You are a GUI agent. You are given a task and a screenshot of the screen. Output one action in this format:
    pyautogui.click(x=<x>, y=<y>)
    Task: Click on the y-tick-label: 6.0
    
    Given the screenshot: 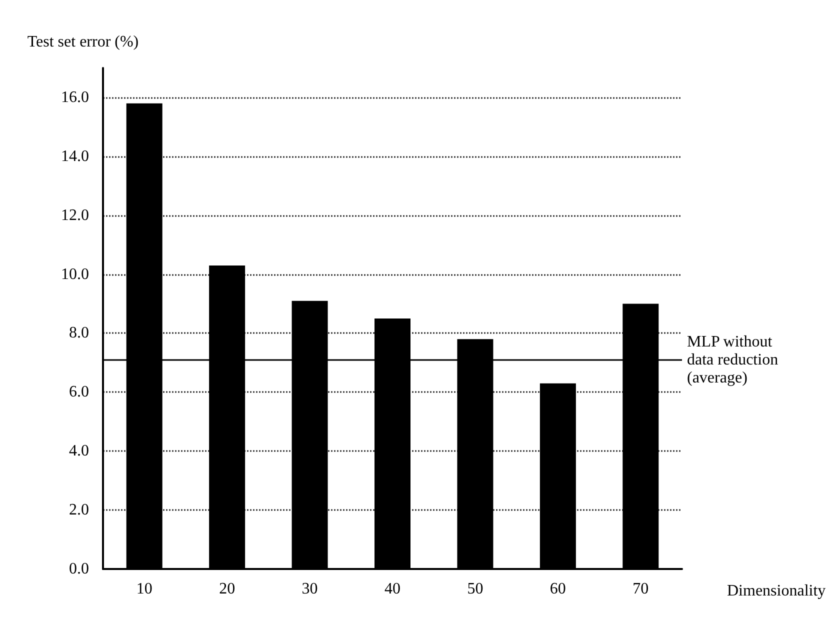 What is the action you would take?
    pyautogui.click(x=79, y=392)
    